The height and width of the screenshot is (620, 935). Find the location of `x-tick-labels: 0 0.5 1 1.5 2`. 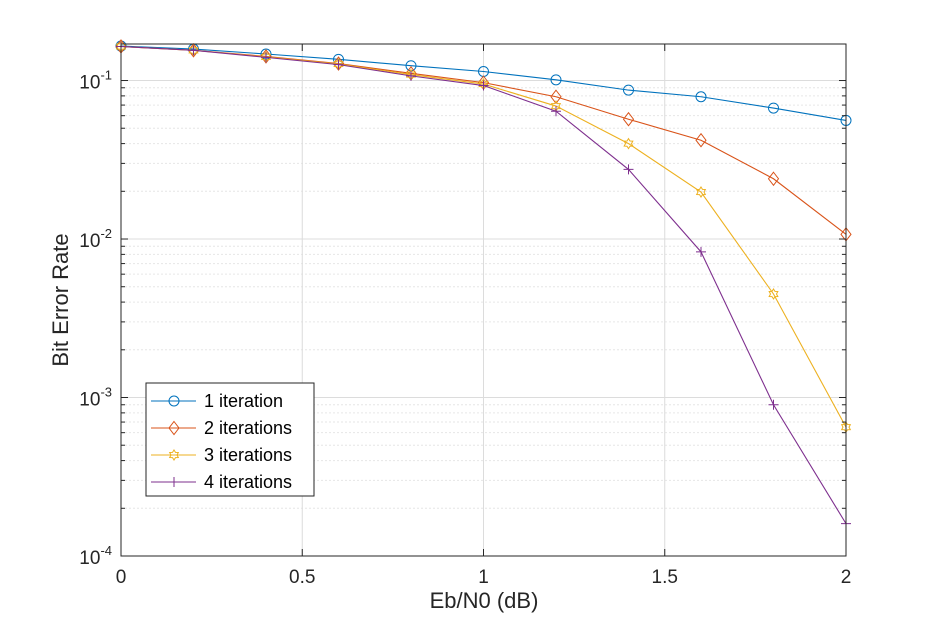

x-tick-labels: 0 0.5 1 1.5 2 is located at coordinates (484, 577).